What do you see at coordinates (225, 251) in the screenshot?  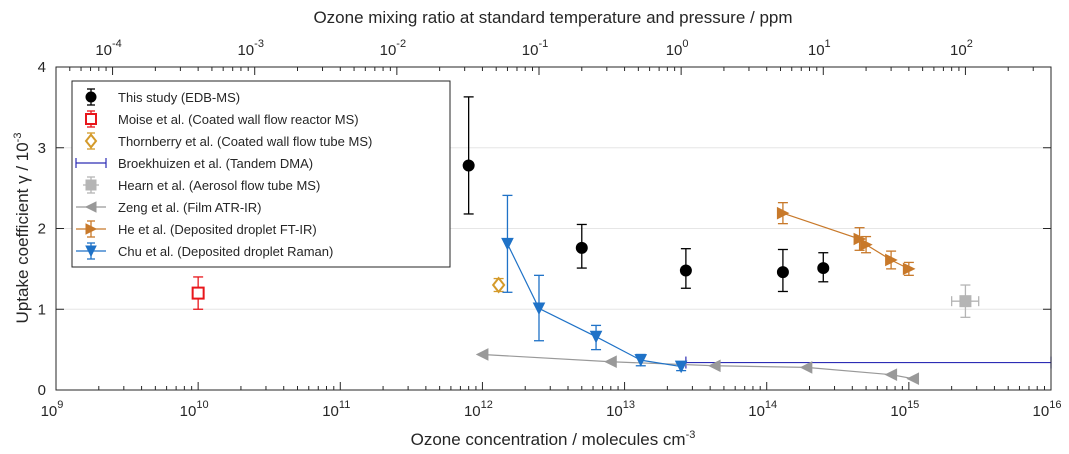 I see `legend-label-7: Chu et al. (Deposited droplet Raman)` at bounding box center [225, 251].